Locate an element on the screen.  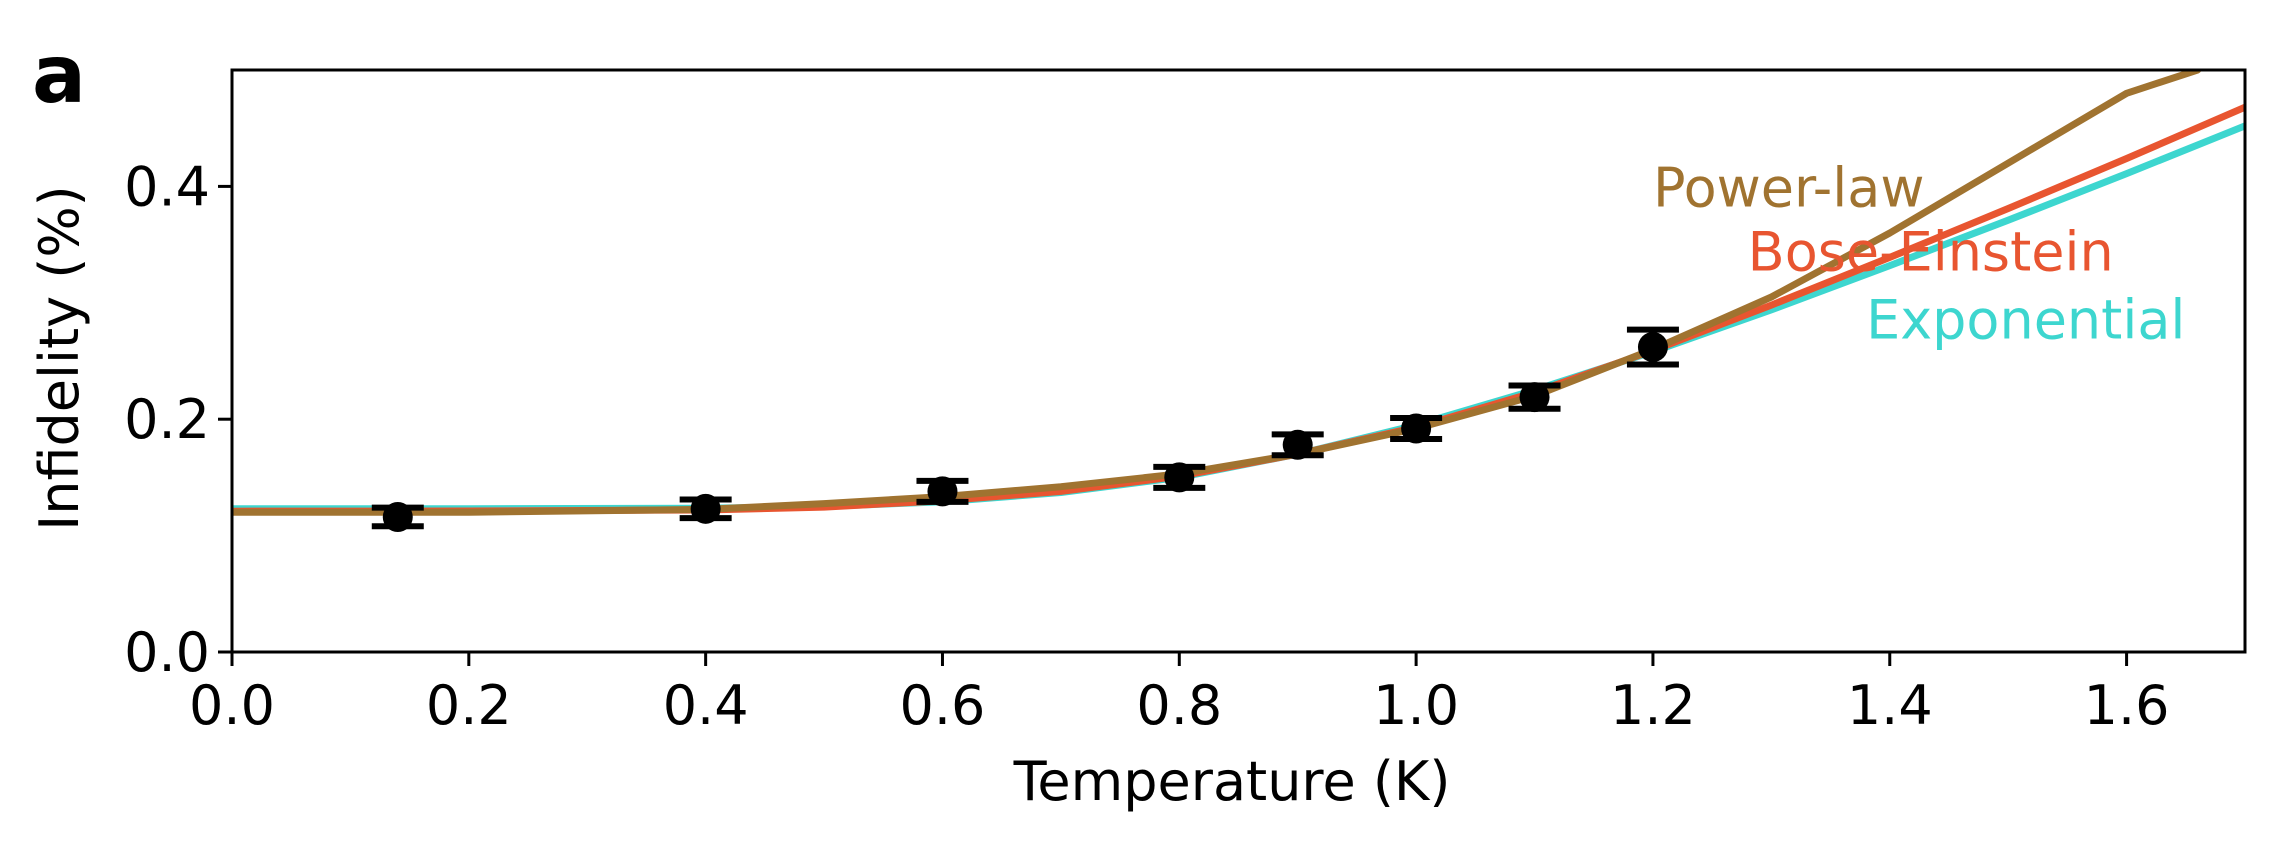
x-tick-label: 0.2 is located at coordinates (469, 705).